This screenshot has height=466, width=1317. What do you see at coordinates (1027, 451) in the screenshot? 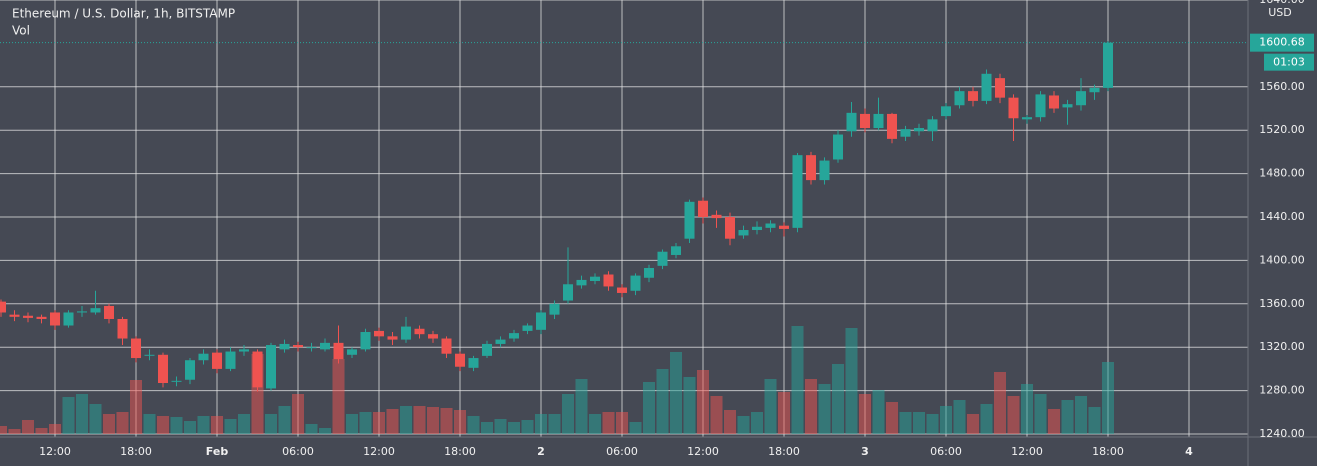
I see `x-tick-label: 12:00` at bounding box center [1027, 451].